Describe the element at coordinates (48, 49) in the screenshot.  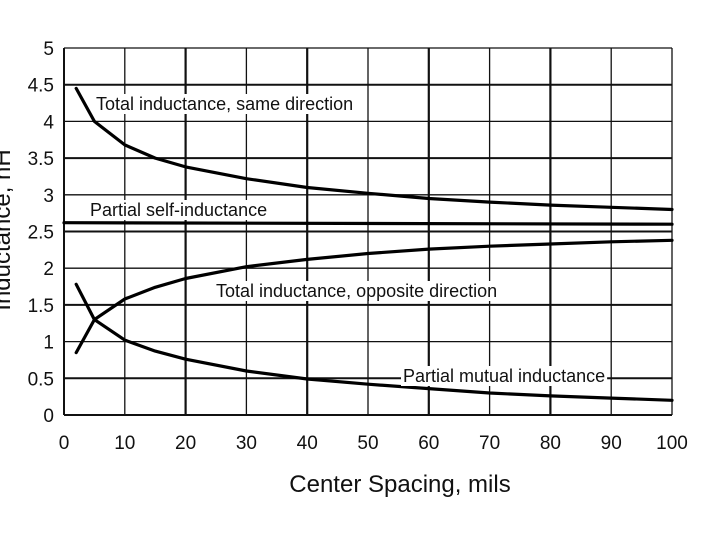
I see `y-tick-label: 5` at that location.